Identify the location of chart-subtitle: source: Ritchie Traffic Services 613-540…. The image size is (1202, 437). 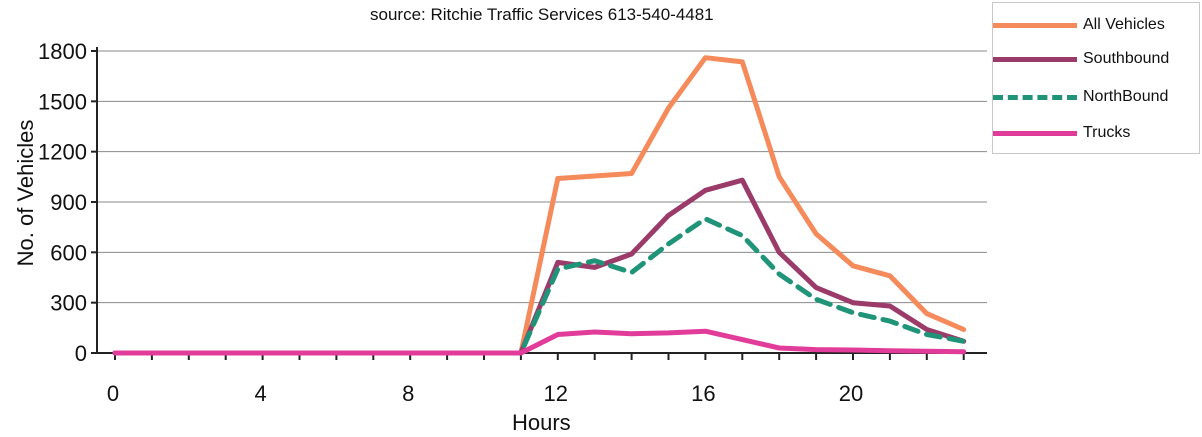
(542, 14).